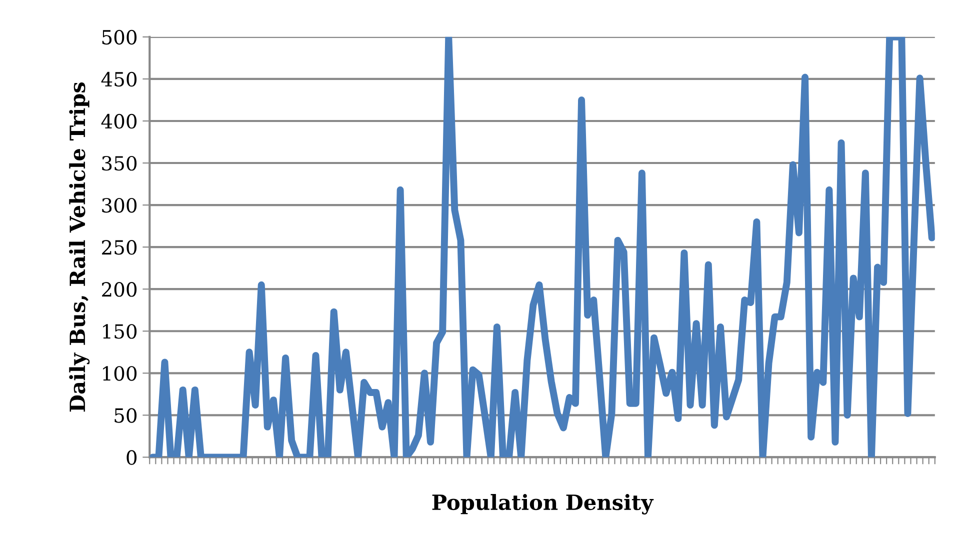 This screenshot has height=543, width=953. I want to click on y-tick-label: 400, so click(119, 121).